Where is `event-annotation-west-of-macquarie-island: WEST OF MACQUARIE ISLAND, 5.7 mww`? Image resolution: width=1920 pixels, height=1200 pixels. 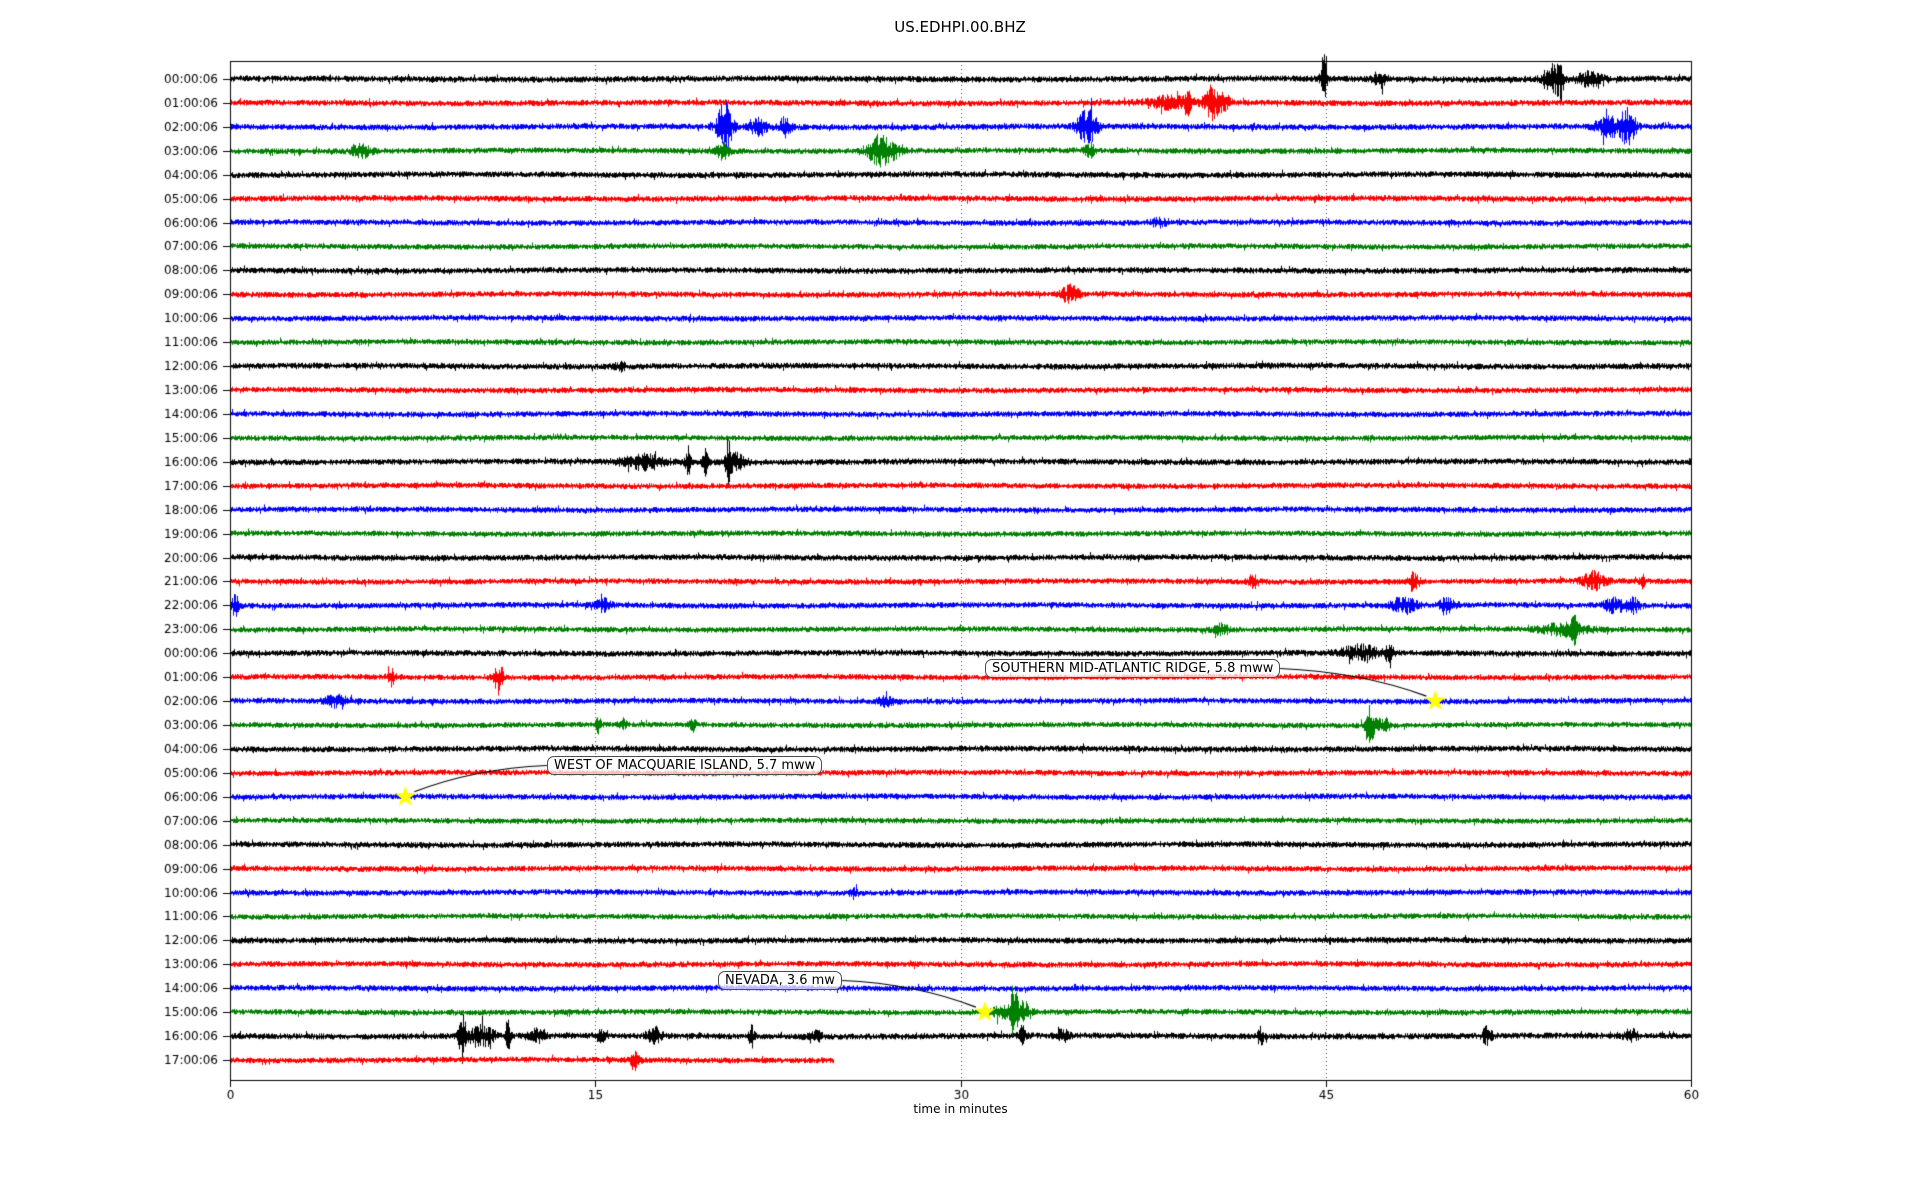
event-annotation-west-of-macquarie-island: WEST OF MACQUARIE ISLAND, 5.7 mww is located at coordinates (685, 765).